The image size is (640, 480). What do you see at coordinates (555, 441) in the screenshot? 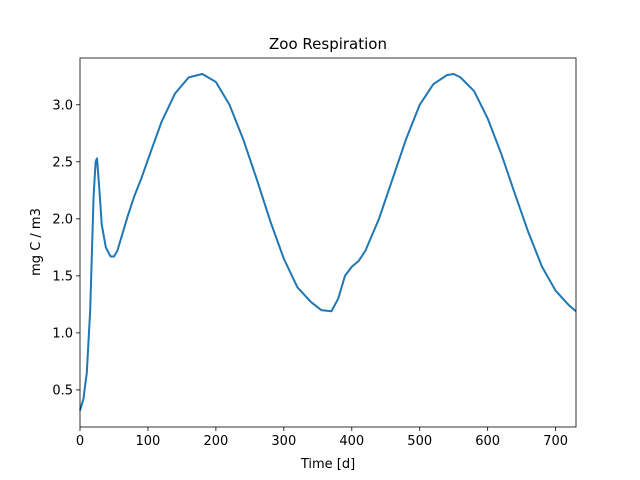
I see `x-tick-label: 700` at bounding box center [555, 441].